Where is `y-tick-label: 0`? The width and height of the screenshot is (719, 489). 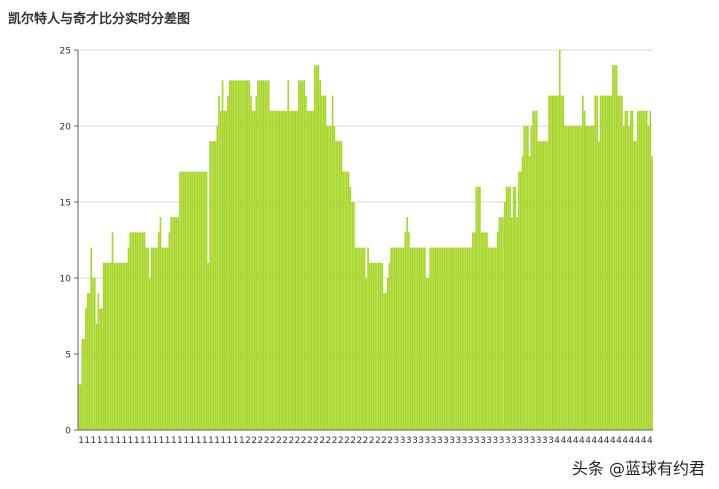
y-tick-label: 0 is located at coordinates (68, 432).